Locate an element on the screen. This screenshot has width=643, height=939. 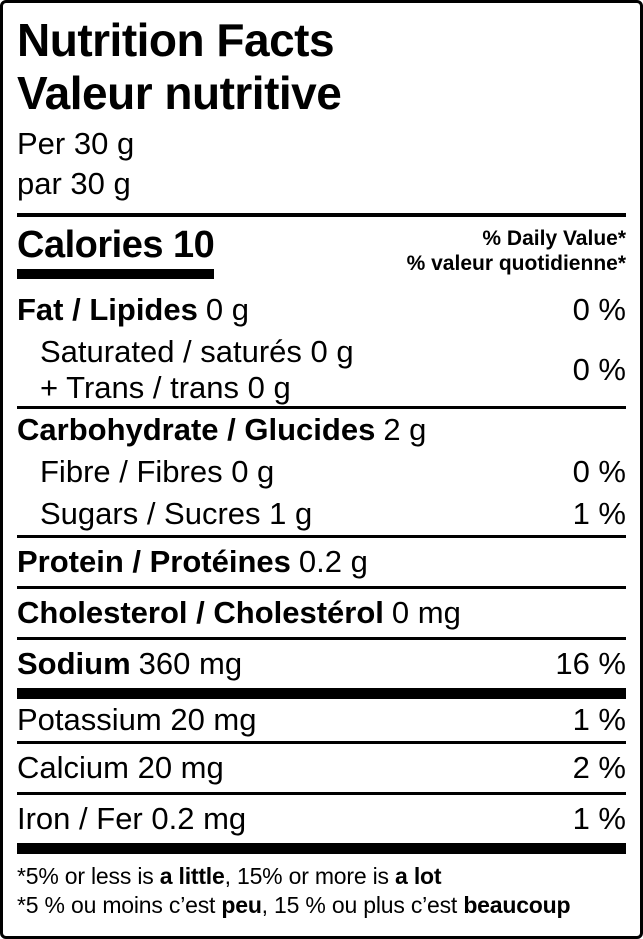
nutrient-dv-fibre: 0 % is located at coordinates (599, 471).